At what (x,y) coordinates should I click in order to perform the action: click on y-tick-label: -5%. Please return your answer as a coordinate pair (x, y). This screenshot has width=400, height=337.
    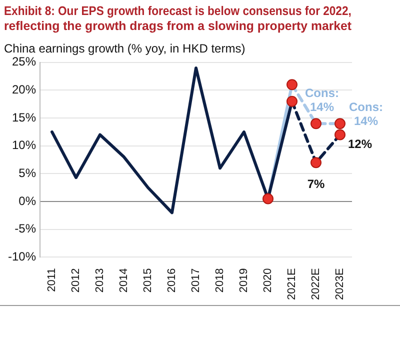
    Looking at the image, I should click on (25, 229).